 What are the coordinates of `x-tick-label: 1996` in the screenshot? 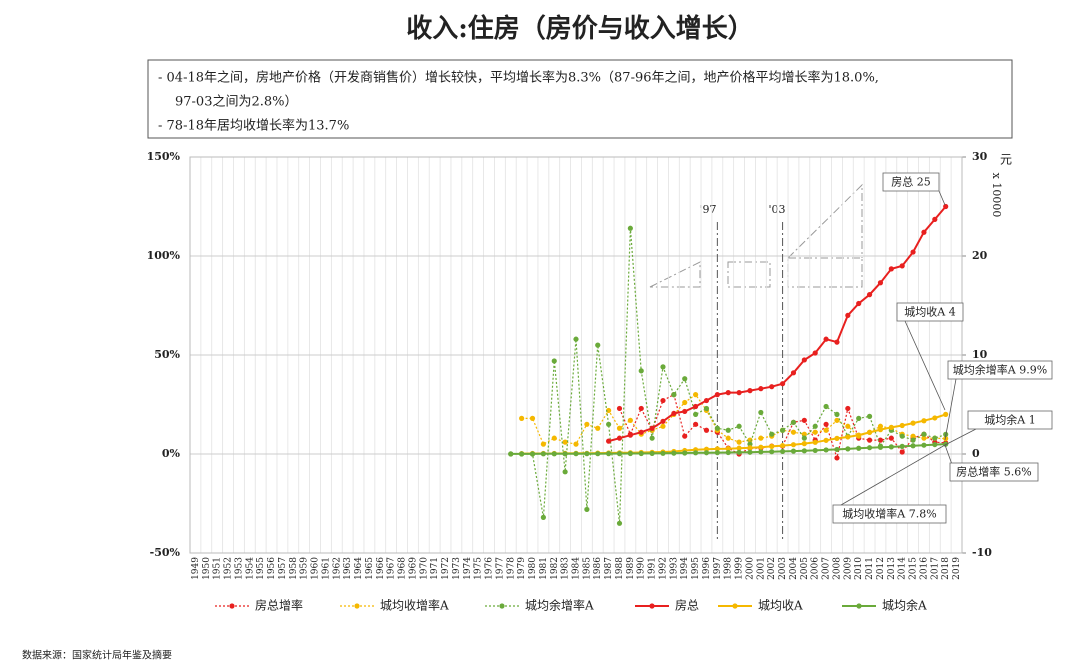 It's located at (707, 568).